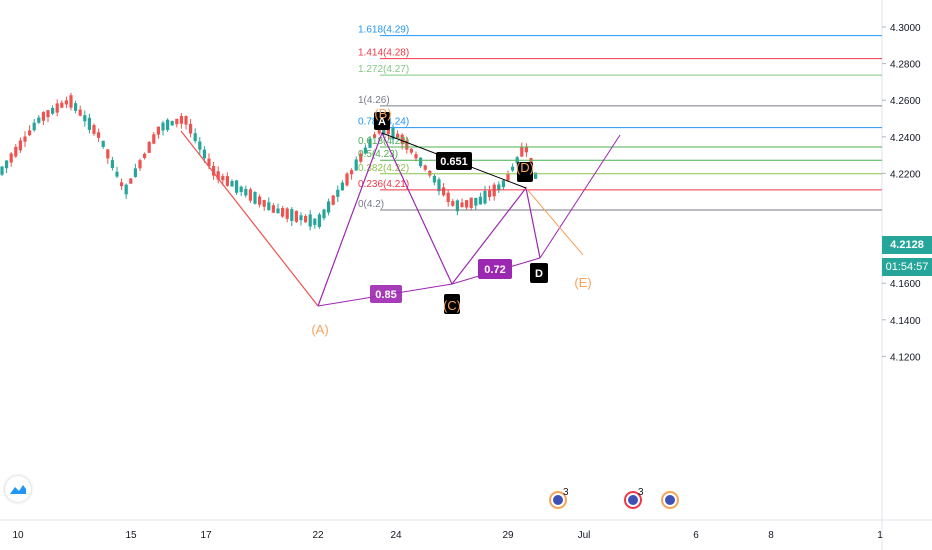 This screenshot has height=550, width=932. I want to click on x-tick-label: 6, so click(696, 535).